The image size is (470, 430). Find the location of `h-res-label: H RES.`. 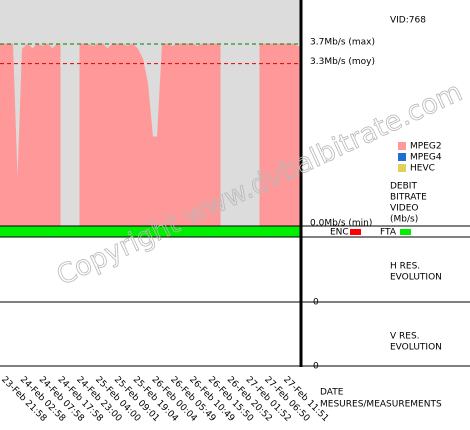

h-res-label: H RES. is located at coordinates (405, 267).